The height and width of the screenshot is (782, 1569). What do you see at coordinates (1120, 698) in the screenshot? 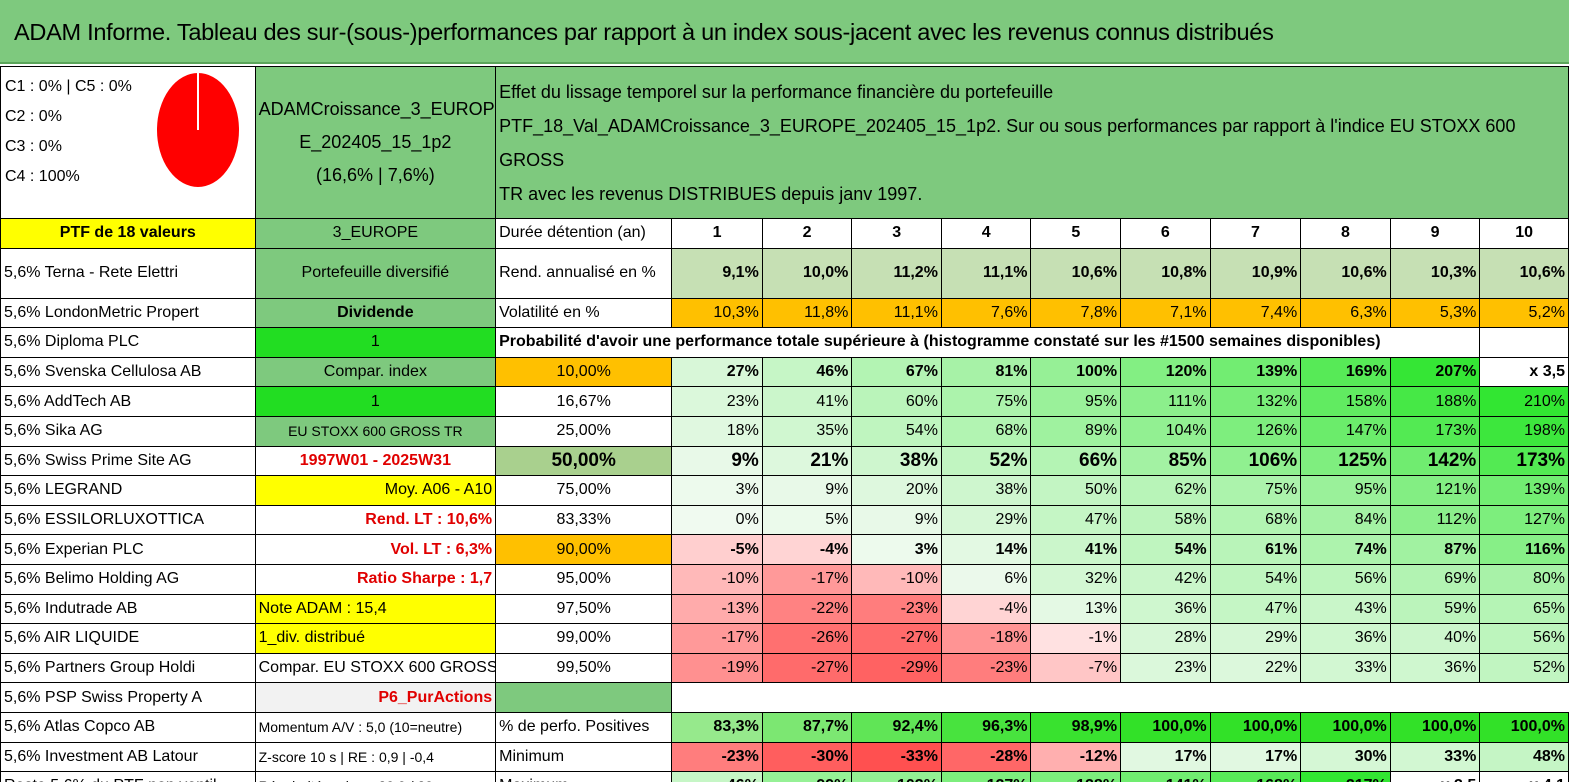
I see `empty-cell` at bounding box center [1120, 698].